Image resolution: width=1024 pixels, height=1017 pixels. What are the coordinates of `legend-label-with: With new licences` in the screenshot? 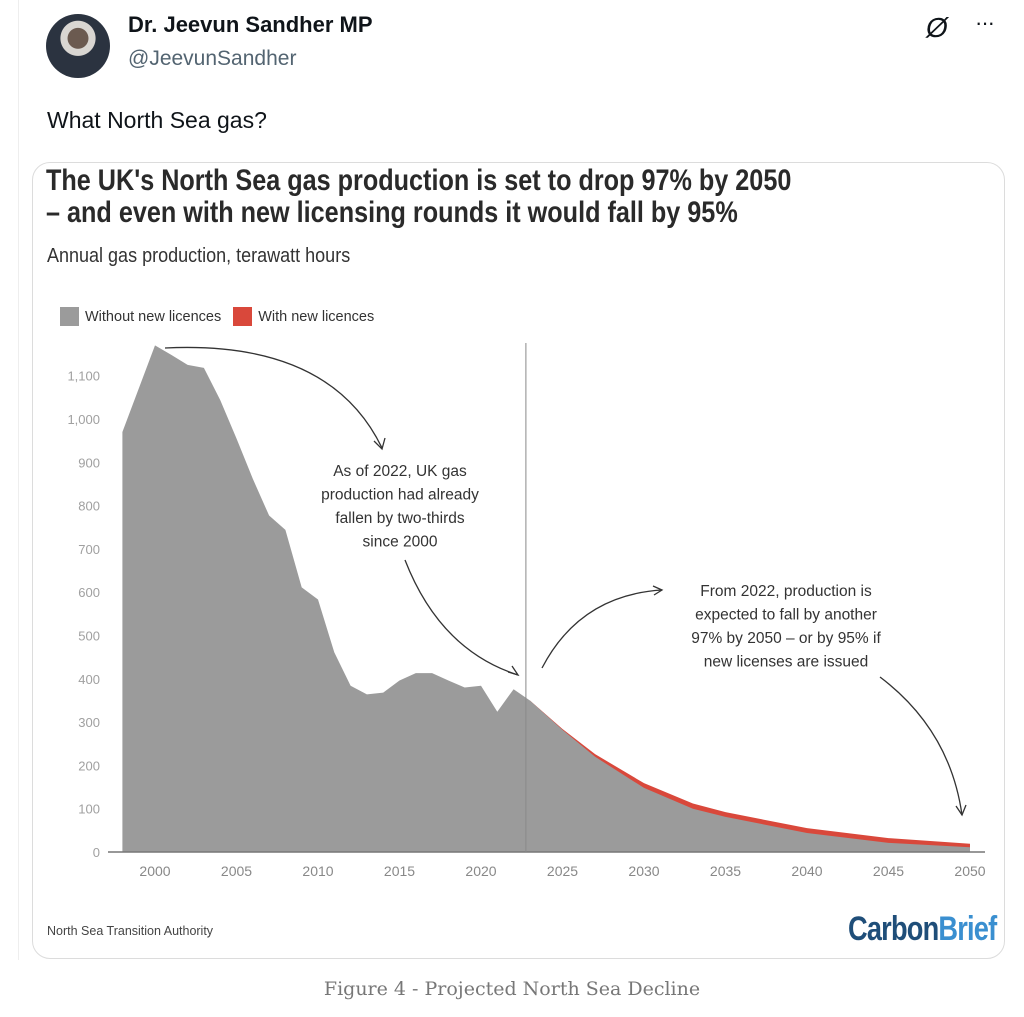 It's located at (316, 316).